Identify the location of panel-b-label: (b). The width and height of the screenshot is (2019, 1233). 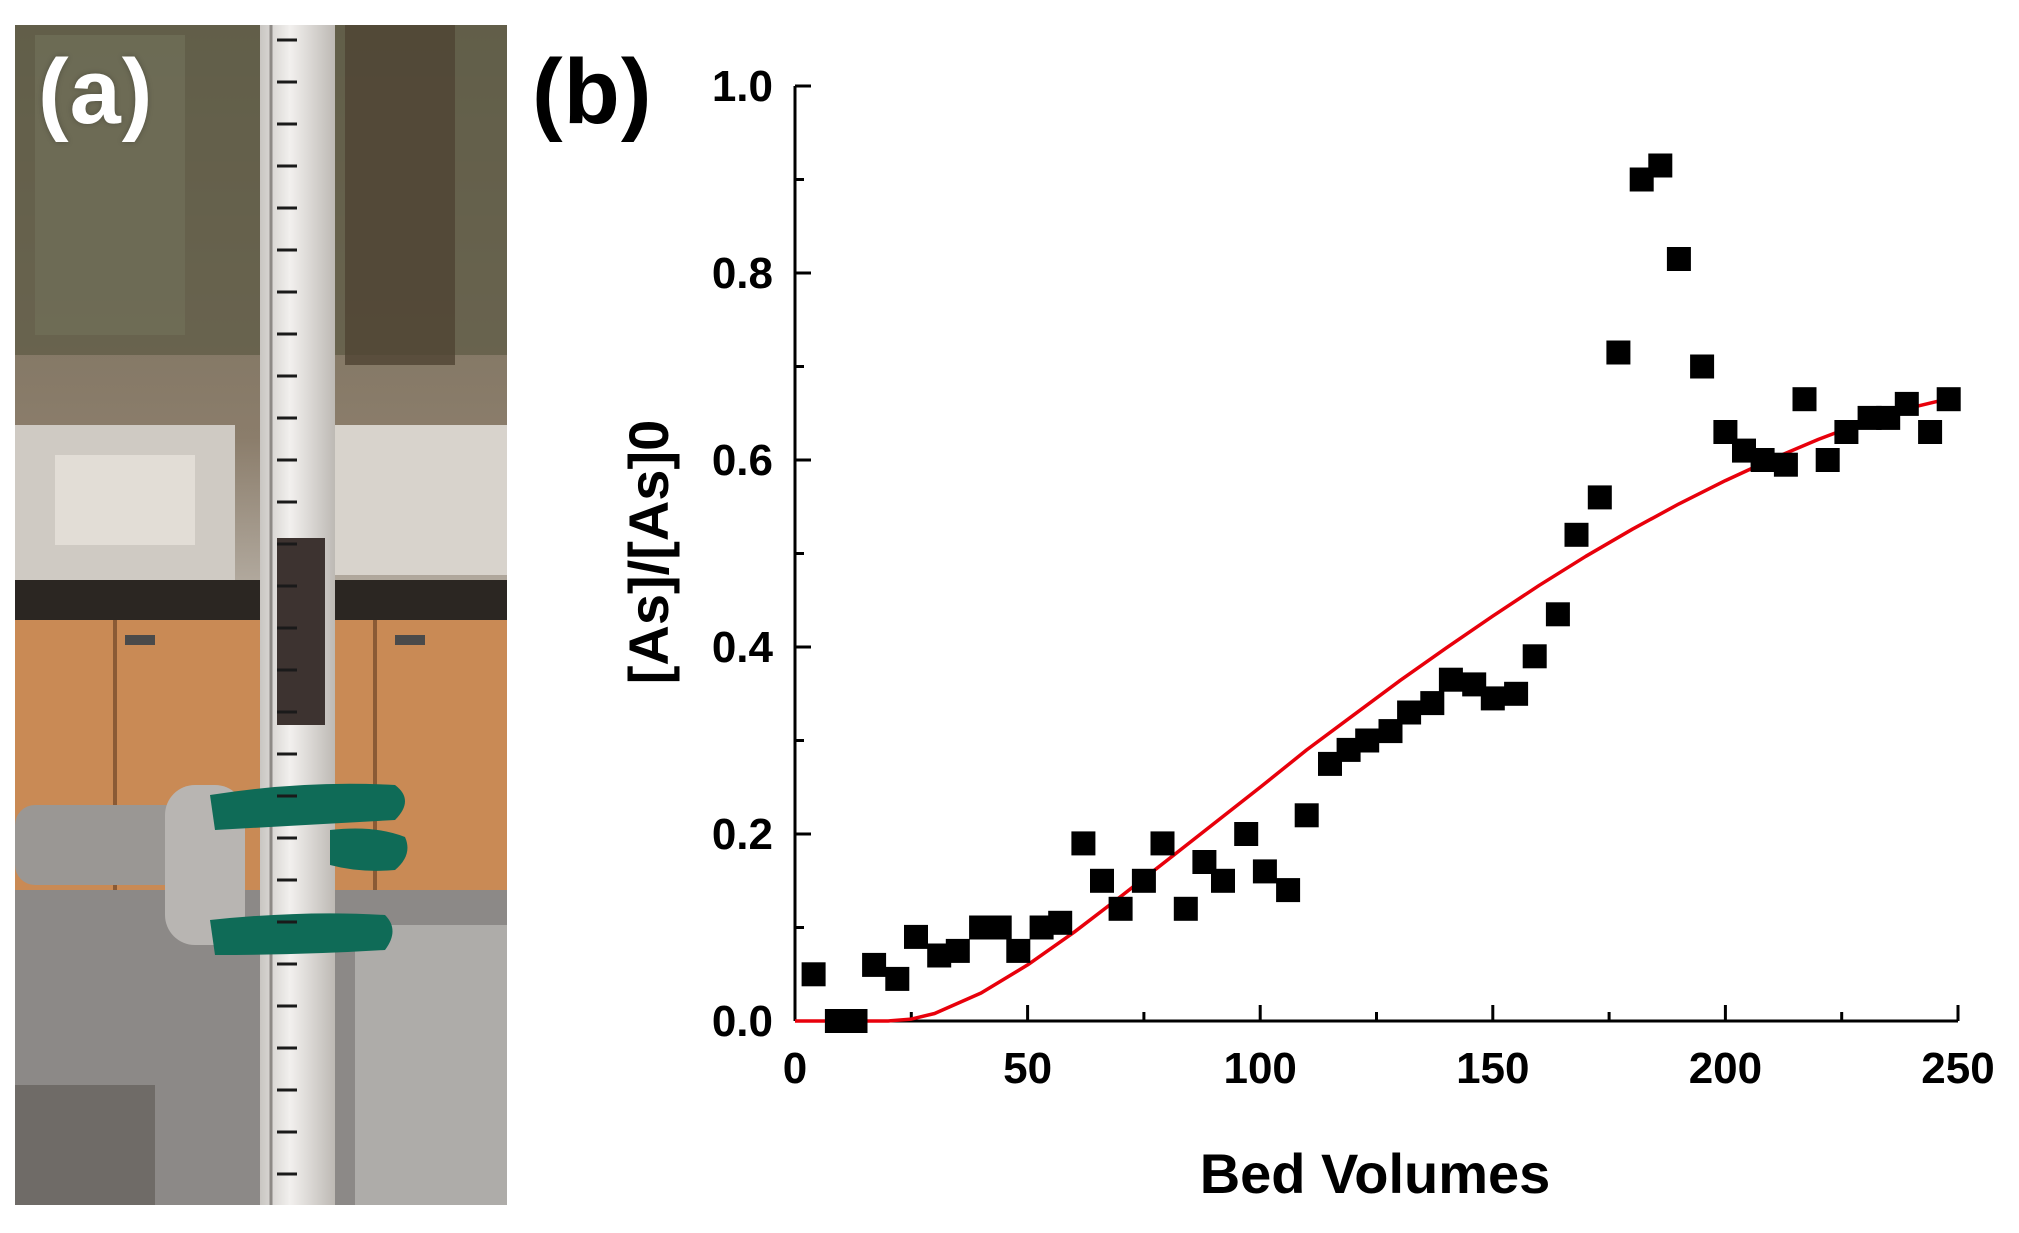
(592, 92).